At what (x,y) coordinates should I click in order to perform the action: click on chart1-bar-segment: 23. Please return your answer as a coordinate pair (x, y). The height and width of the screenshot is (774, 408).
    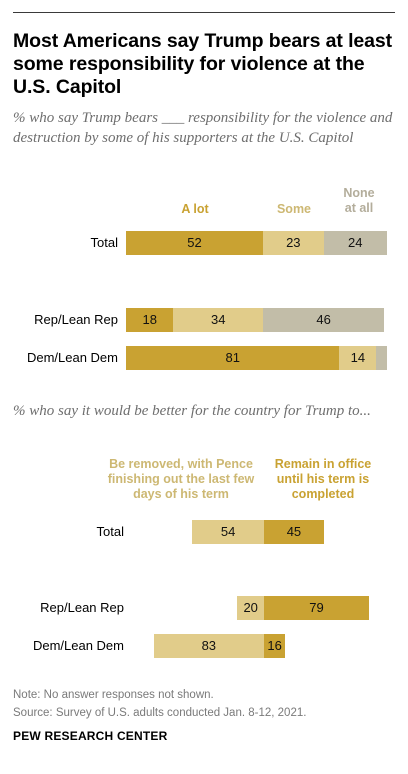
    Looking at the image, I should click on (293, 243).